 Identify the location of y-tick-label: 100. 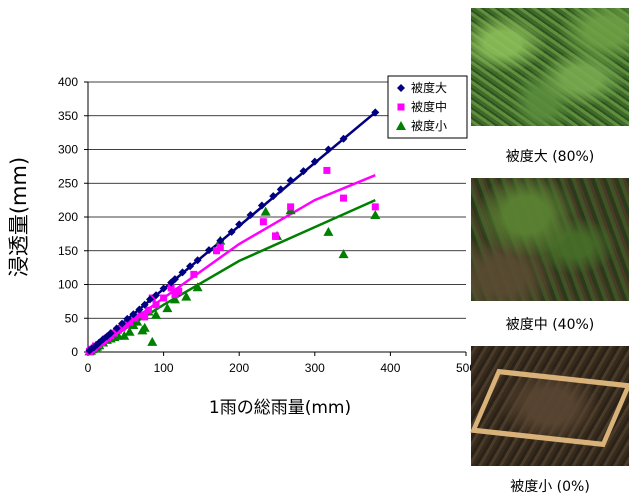
(68, 285).